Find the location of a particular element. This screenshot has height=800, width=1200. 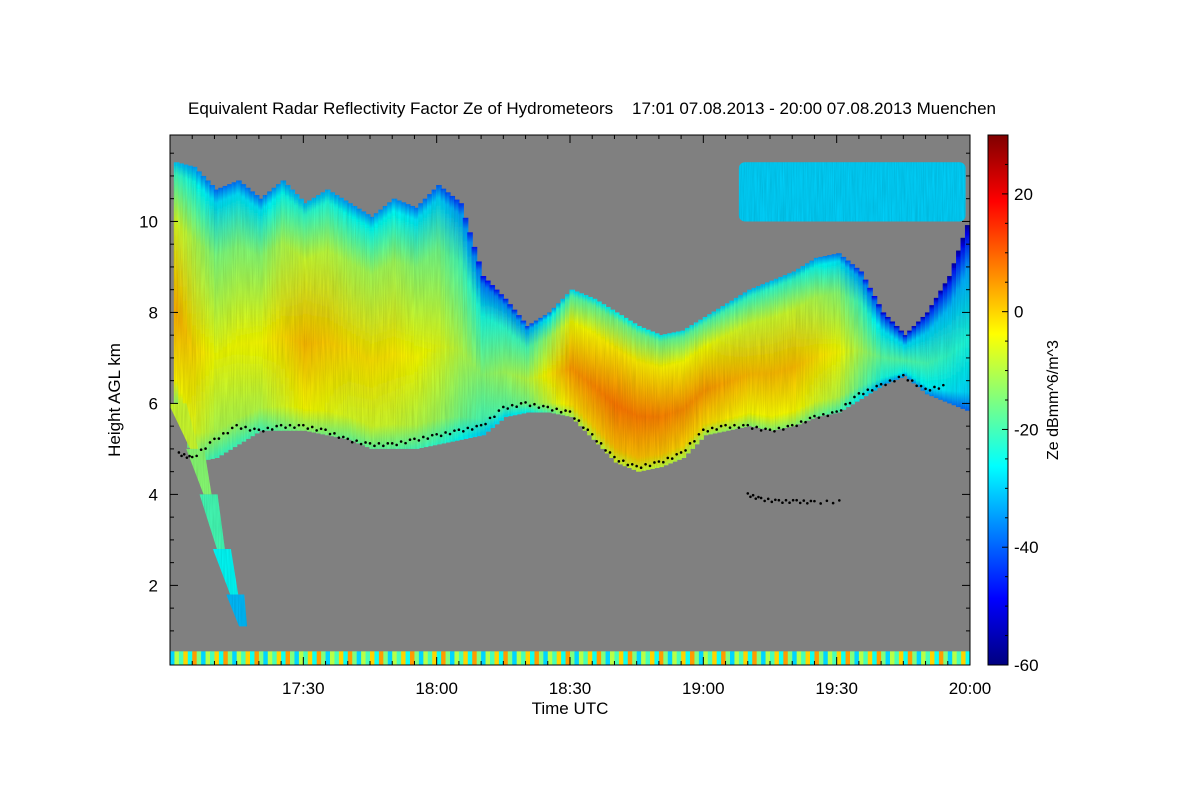

colorbar-tick-label: -40 is located at coordinates (1026, 547).